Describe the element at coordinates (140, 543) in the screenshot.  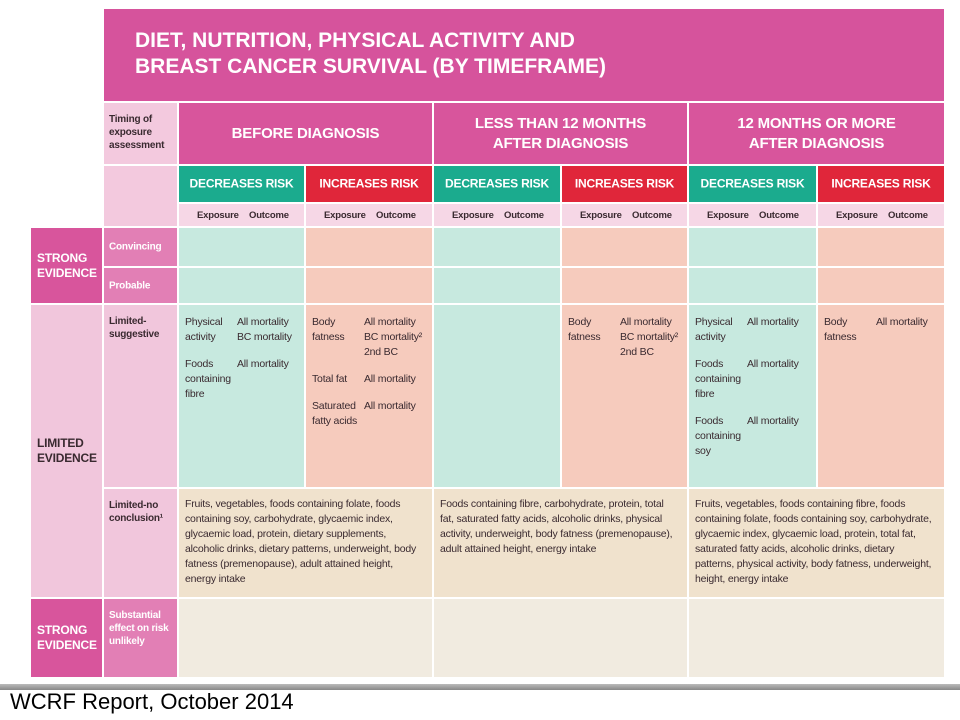
I see `row-label-cell: Limited-no conclusion¹` at that location.